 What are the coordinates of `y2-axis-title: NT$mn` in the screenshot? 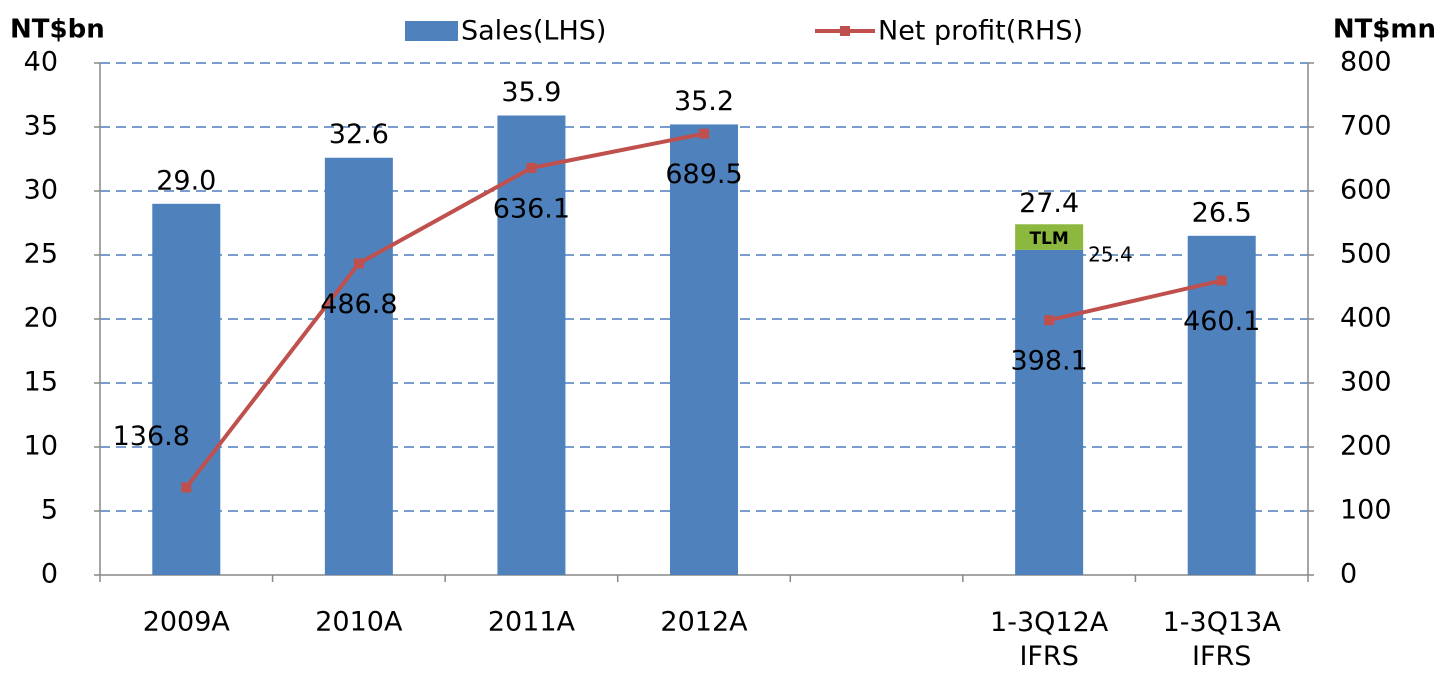 It's located at (1384, 30).